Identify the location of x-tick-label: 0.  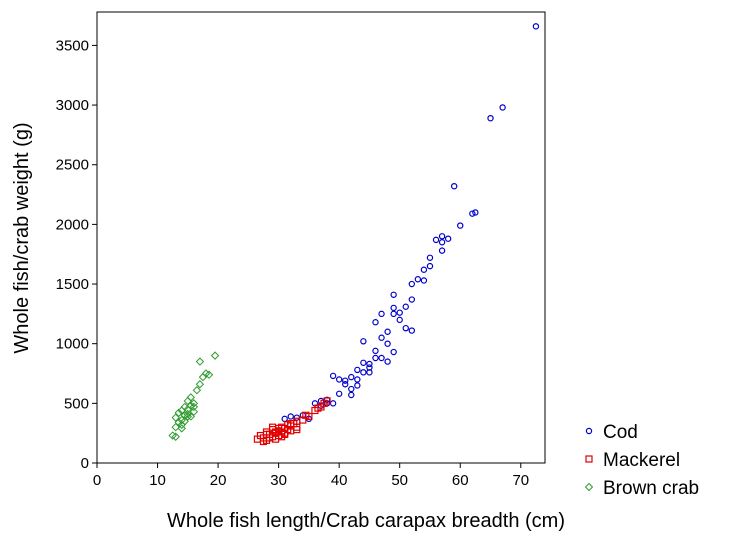
(97, 480).